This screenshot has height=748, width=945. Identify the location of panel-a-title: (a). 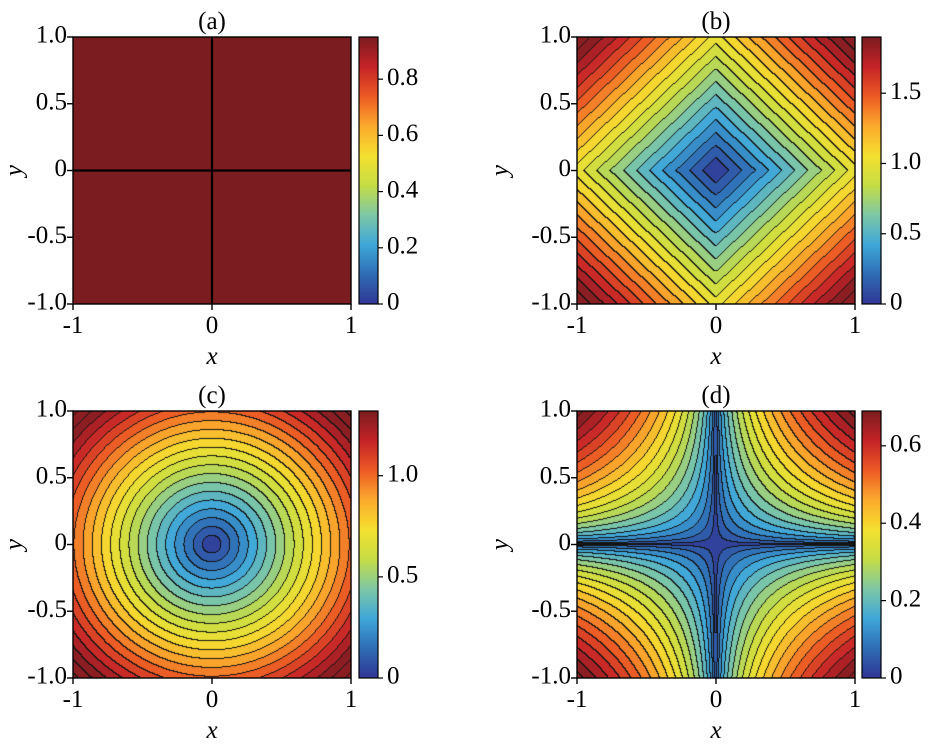
(212, 21).